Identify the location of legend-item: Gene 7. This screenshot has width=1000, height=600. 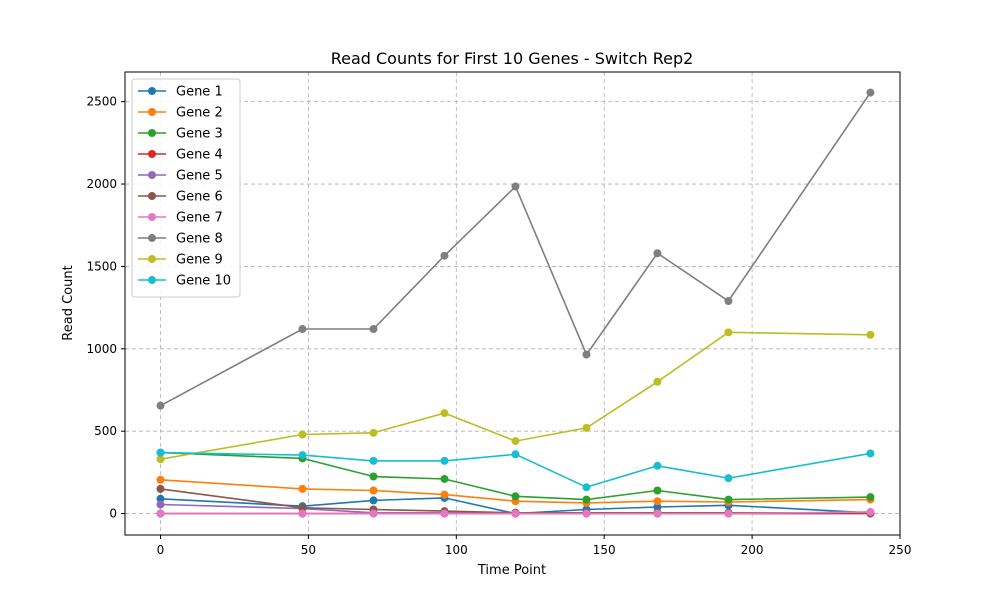
(180, 218).